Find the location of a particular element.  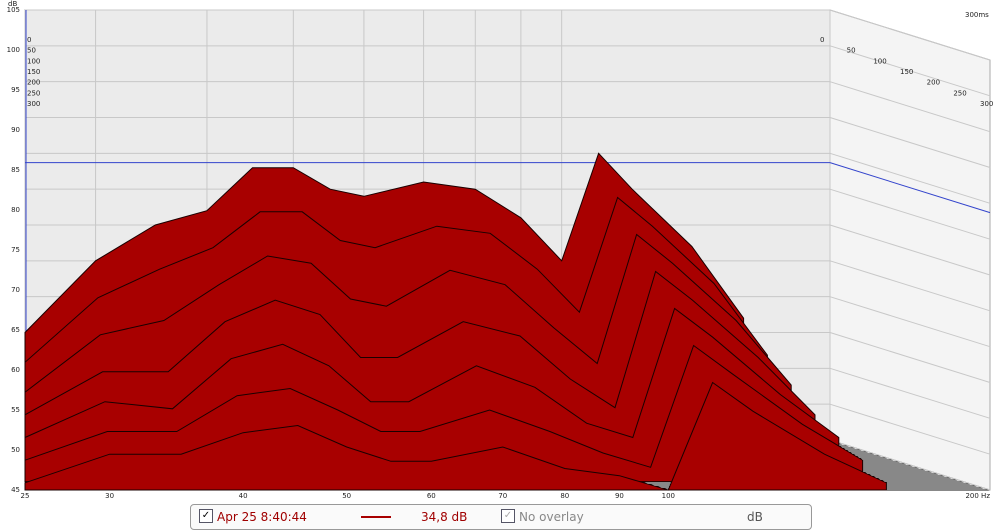

y-tick-label: 105 is located at coordinates (13, 10).